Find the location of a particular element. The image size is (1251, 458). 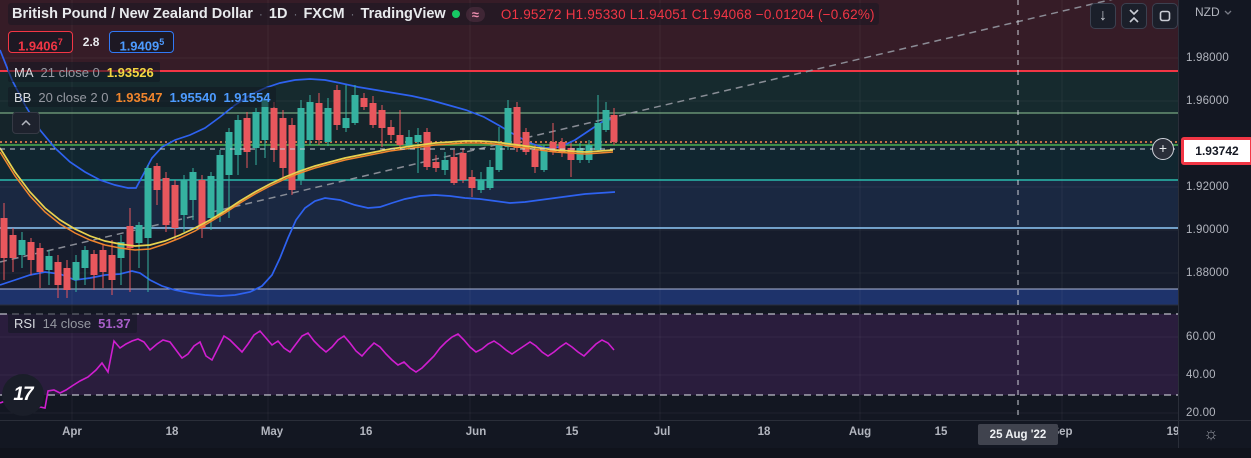

ma-value: 1.93526 is located at coordinates (130, 72).